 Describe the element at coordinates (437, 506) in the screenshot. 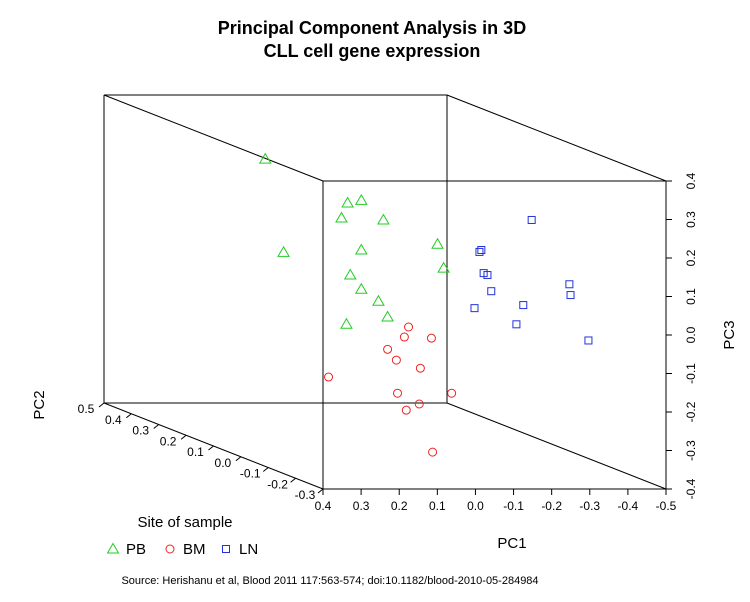

I see `x-tick-label: 0.1` at that location.